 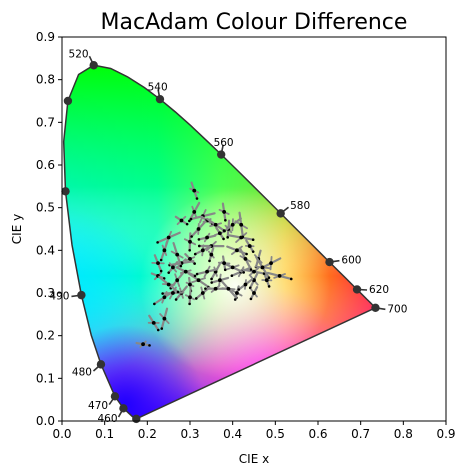 What do you see at coordinates (45, 208) in the screenshot?
I see `y-tick-label: 0.5` at bounding box center [45, 208].